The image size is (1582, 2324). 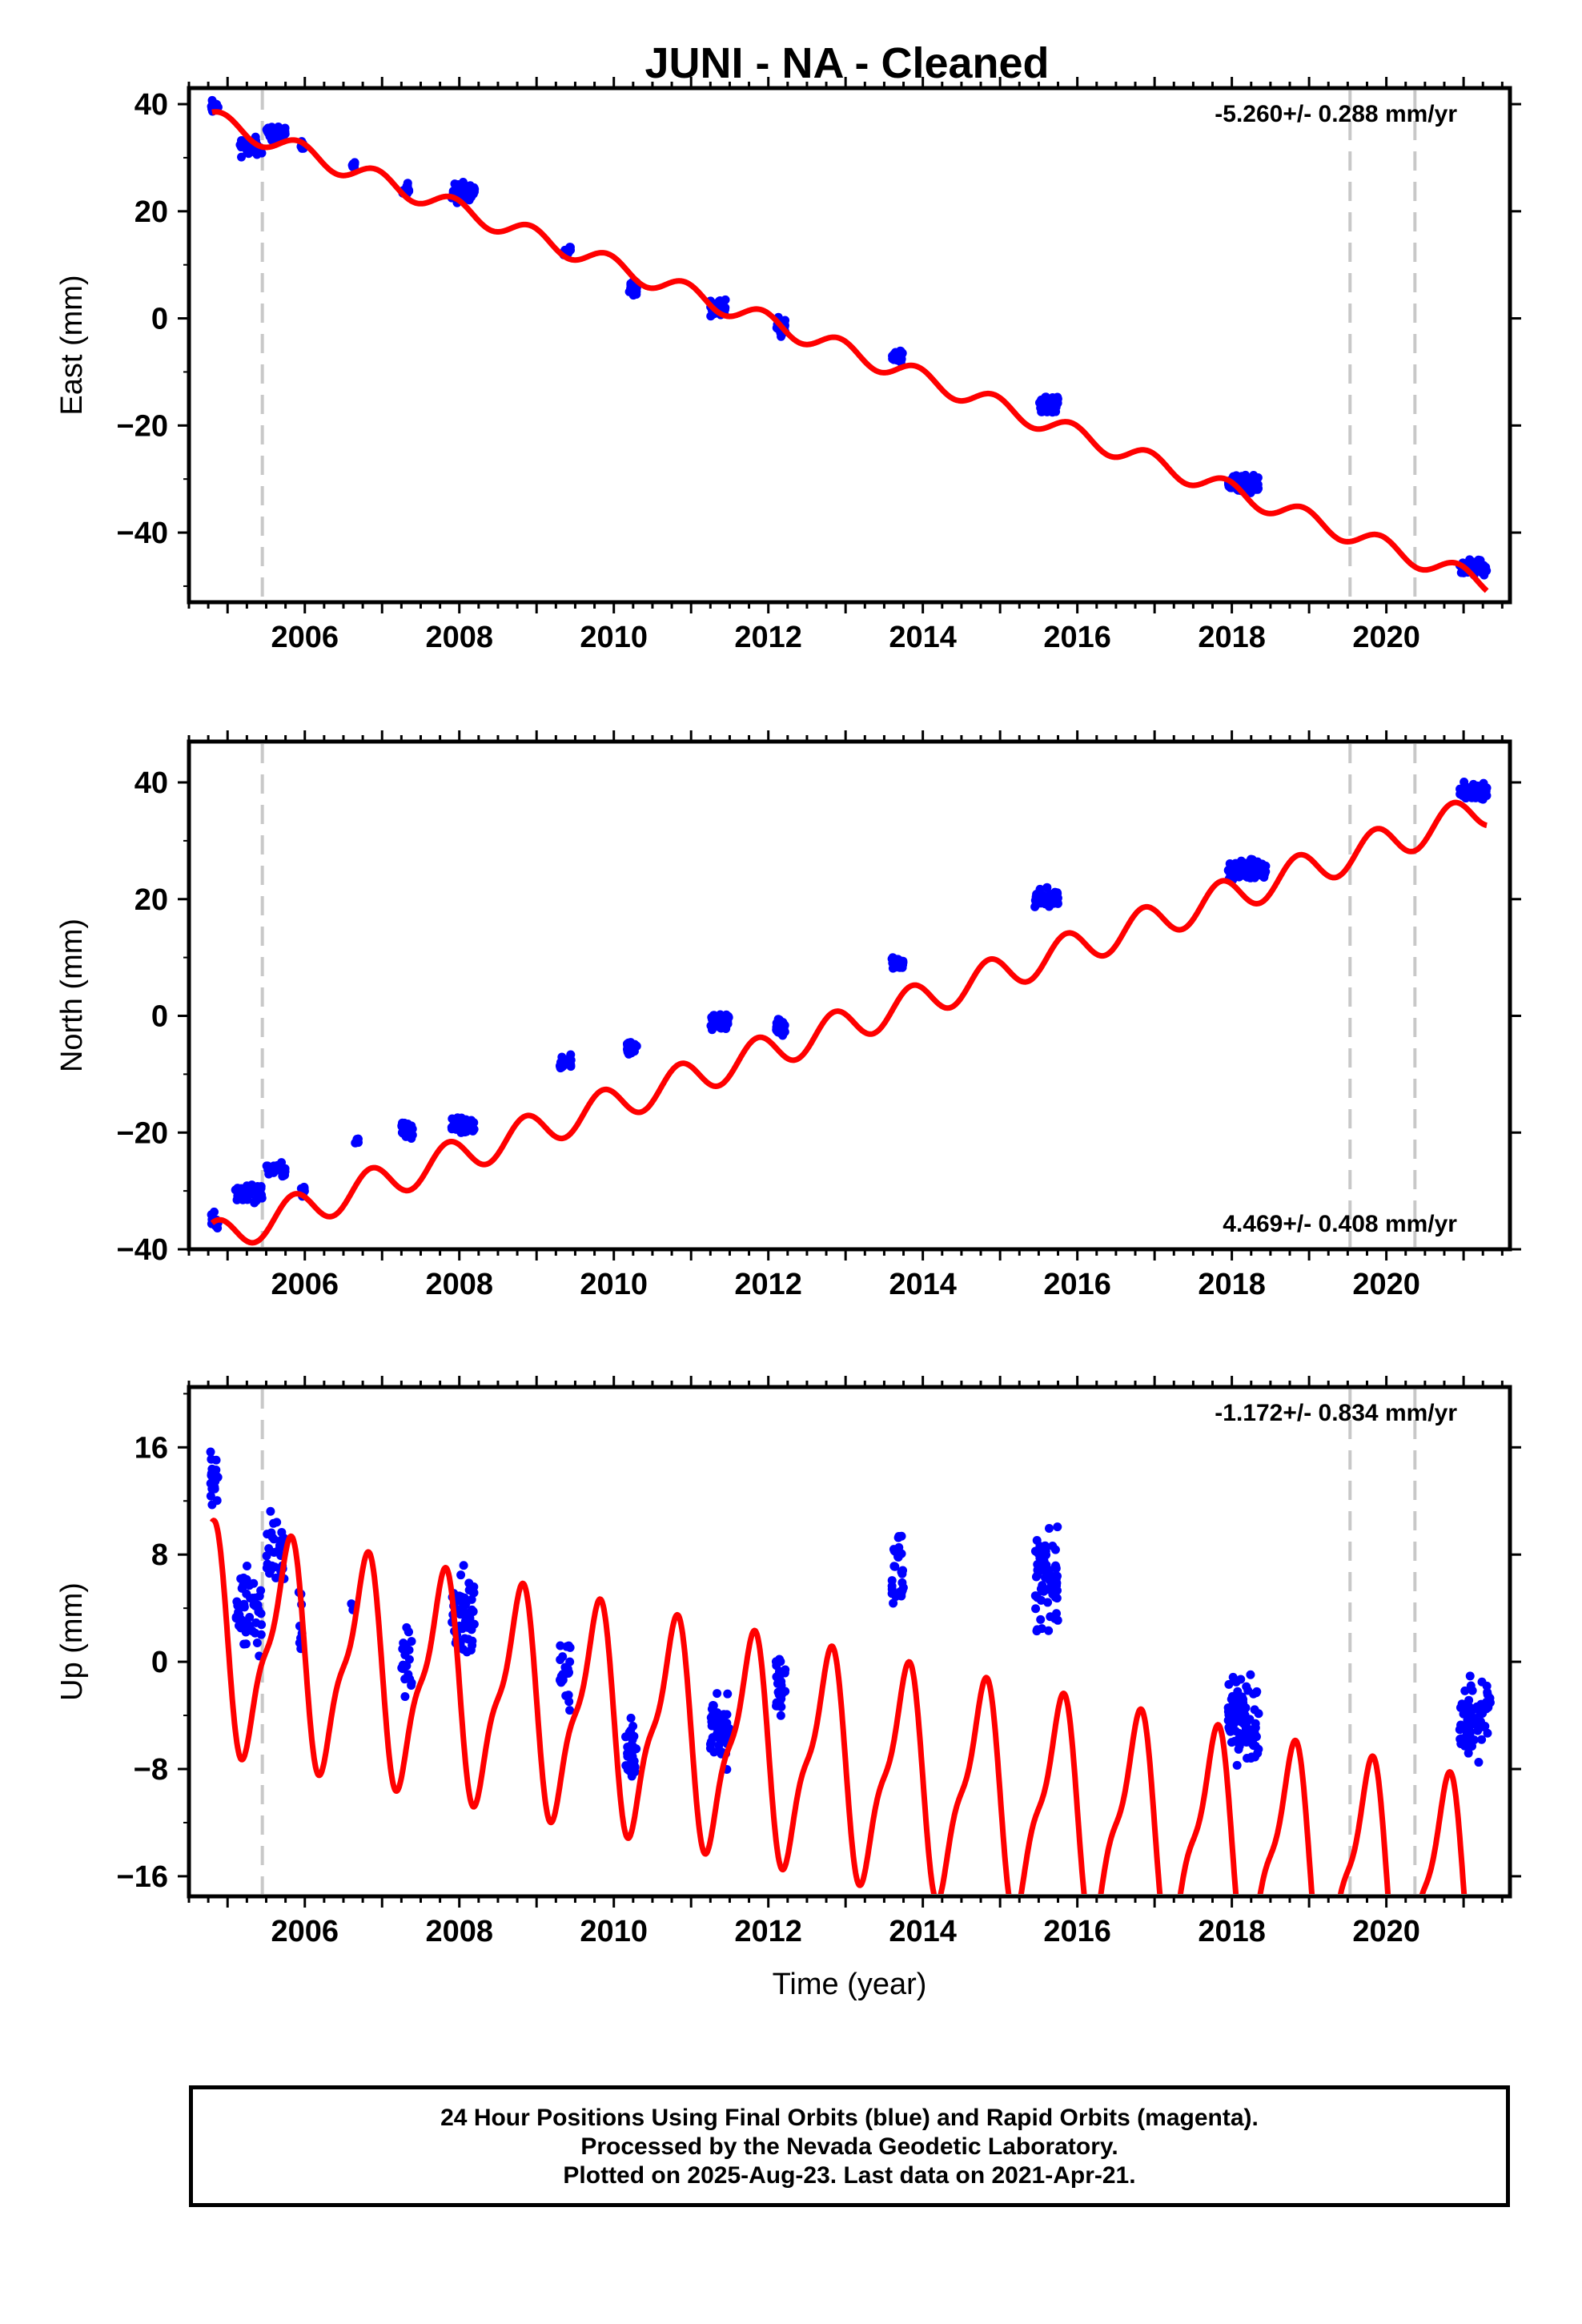 What do you see at coordinates (142, 533) in the screenshot?
I see `y-tick-label: −40` at bounding box center [142, 533].